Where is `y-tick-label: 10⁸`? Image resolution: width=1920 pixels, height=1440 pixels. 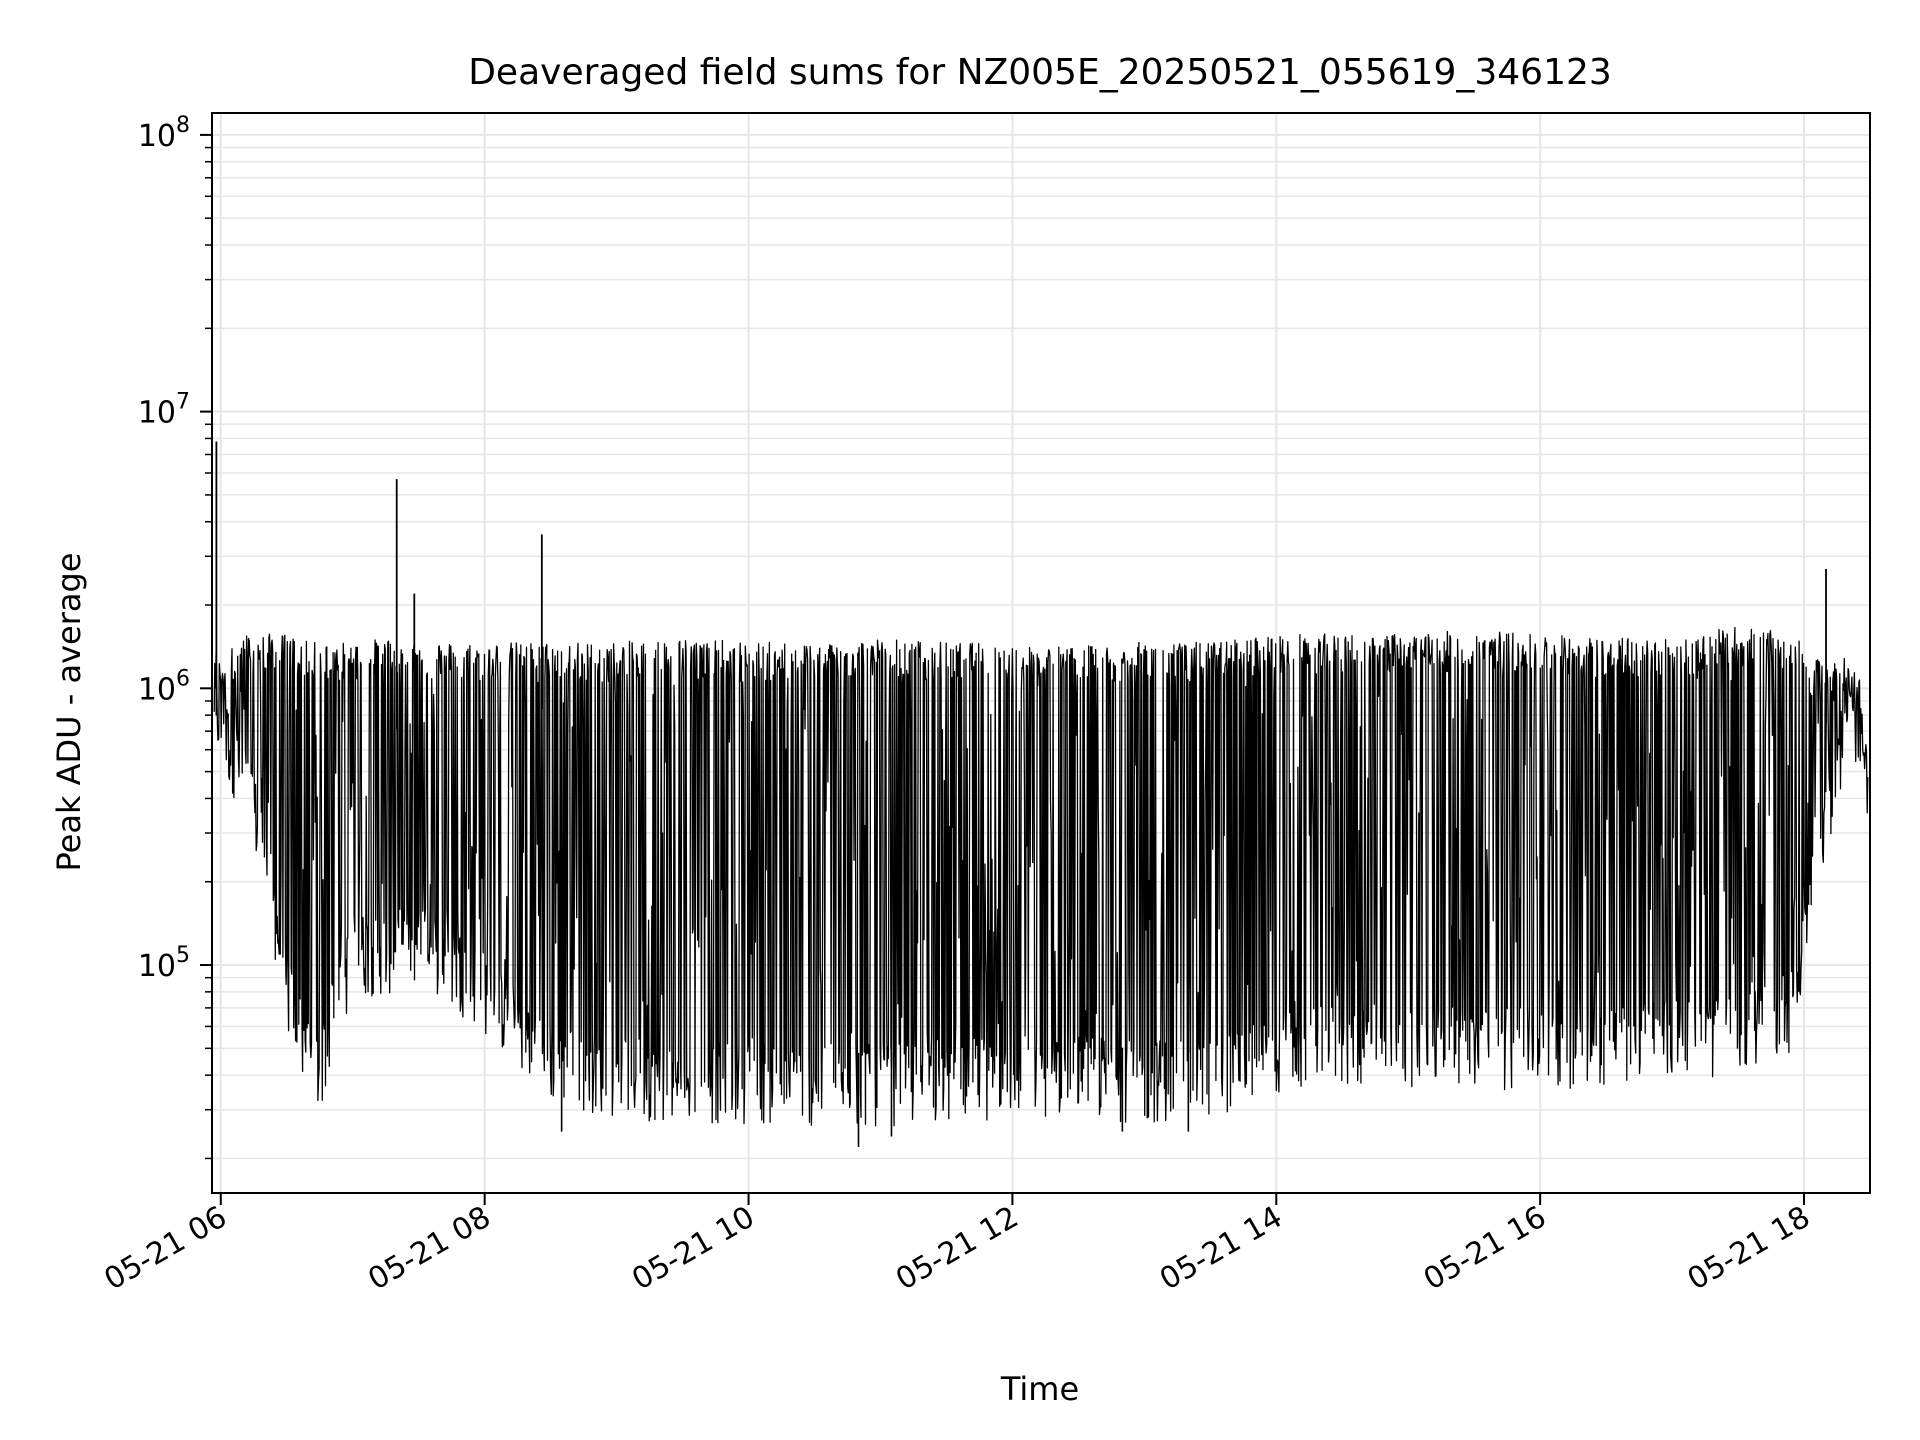 y-tick-label: 10⁸ is located at coordinates (164, 133).